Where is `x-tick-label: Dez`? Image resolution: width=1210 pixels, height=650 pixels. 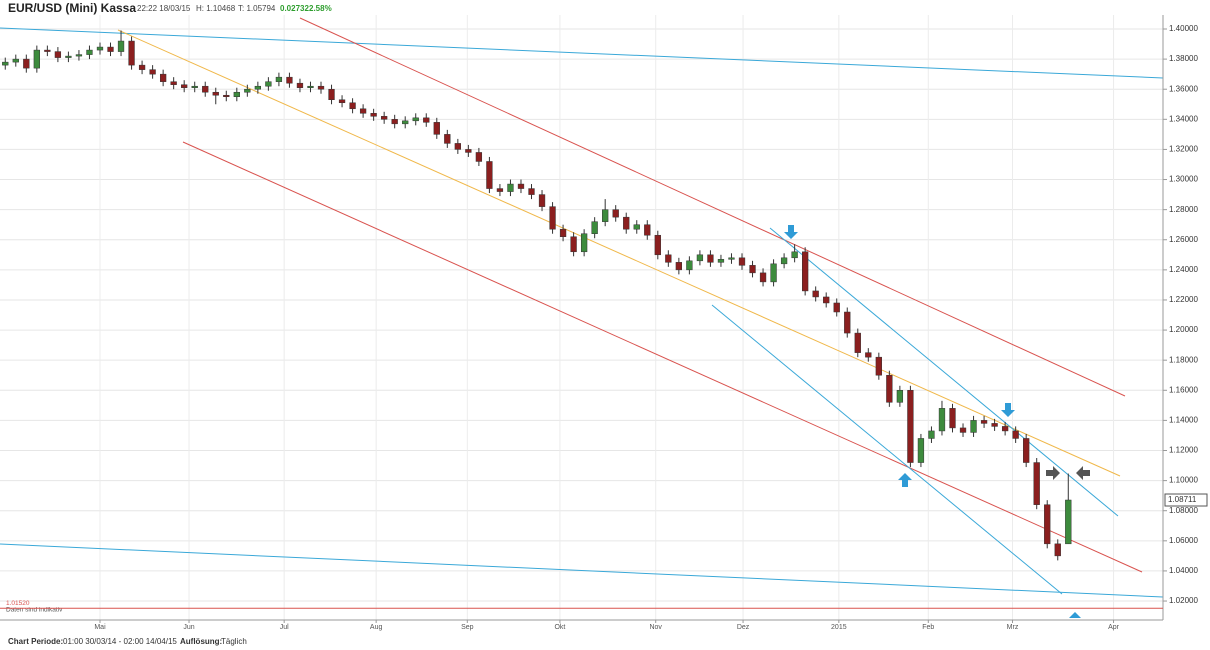 x-tick-label: Dez is located at coordinates (743, 627).